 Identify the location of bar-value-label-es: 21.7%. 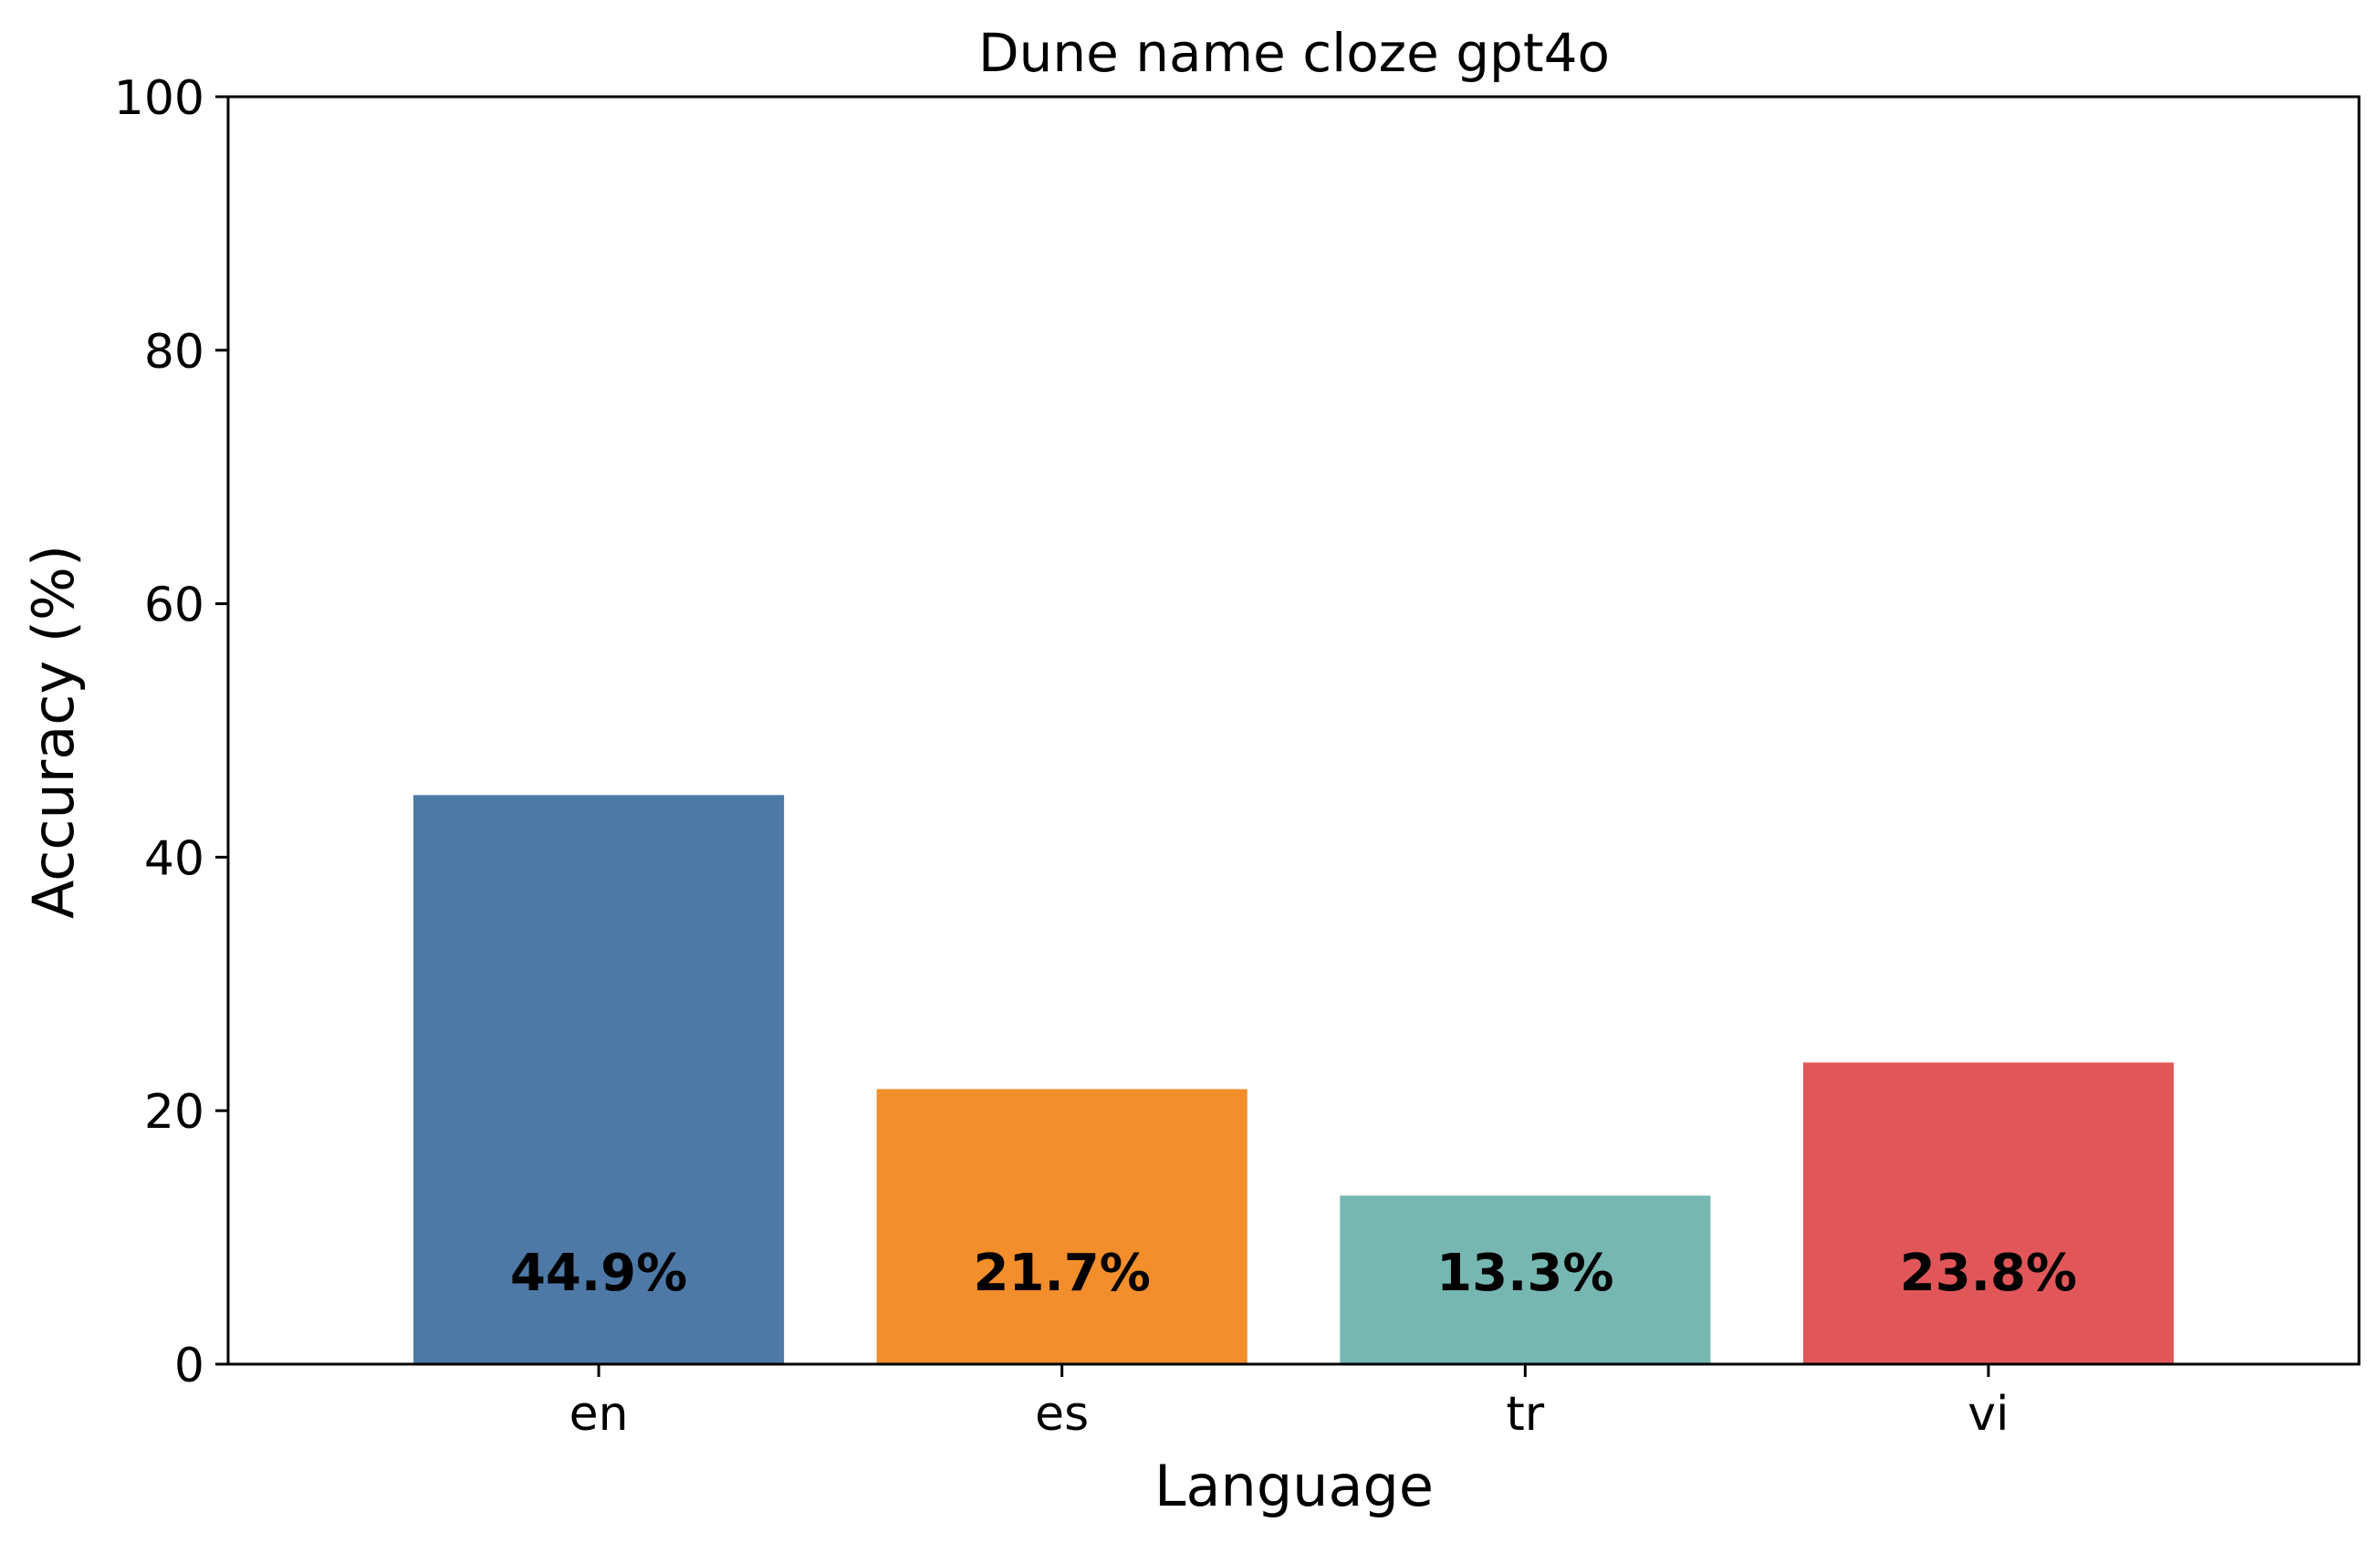
(1062, 1274).